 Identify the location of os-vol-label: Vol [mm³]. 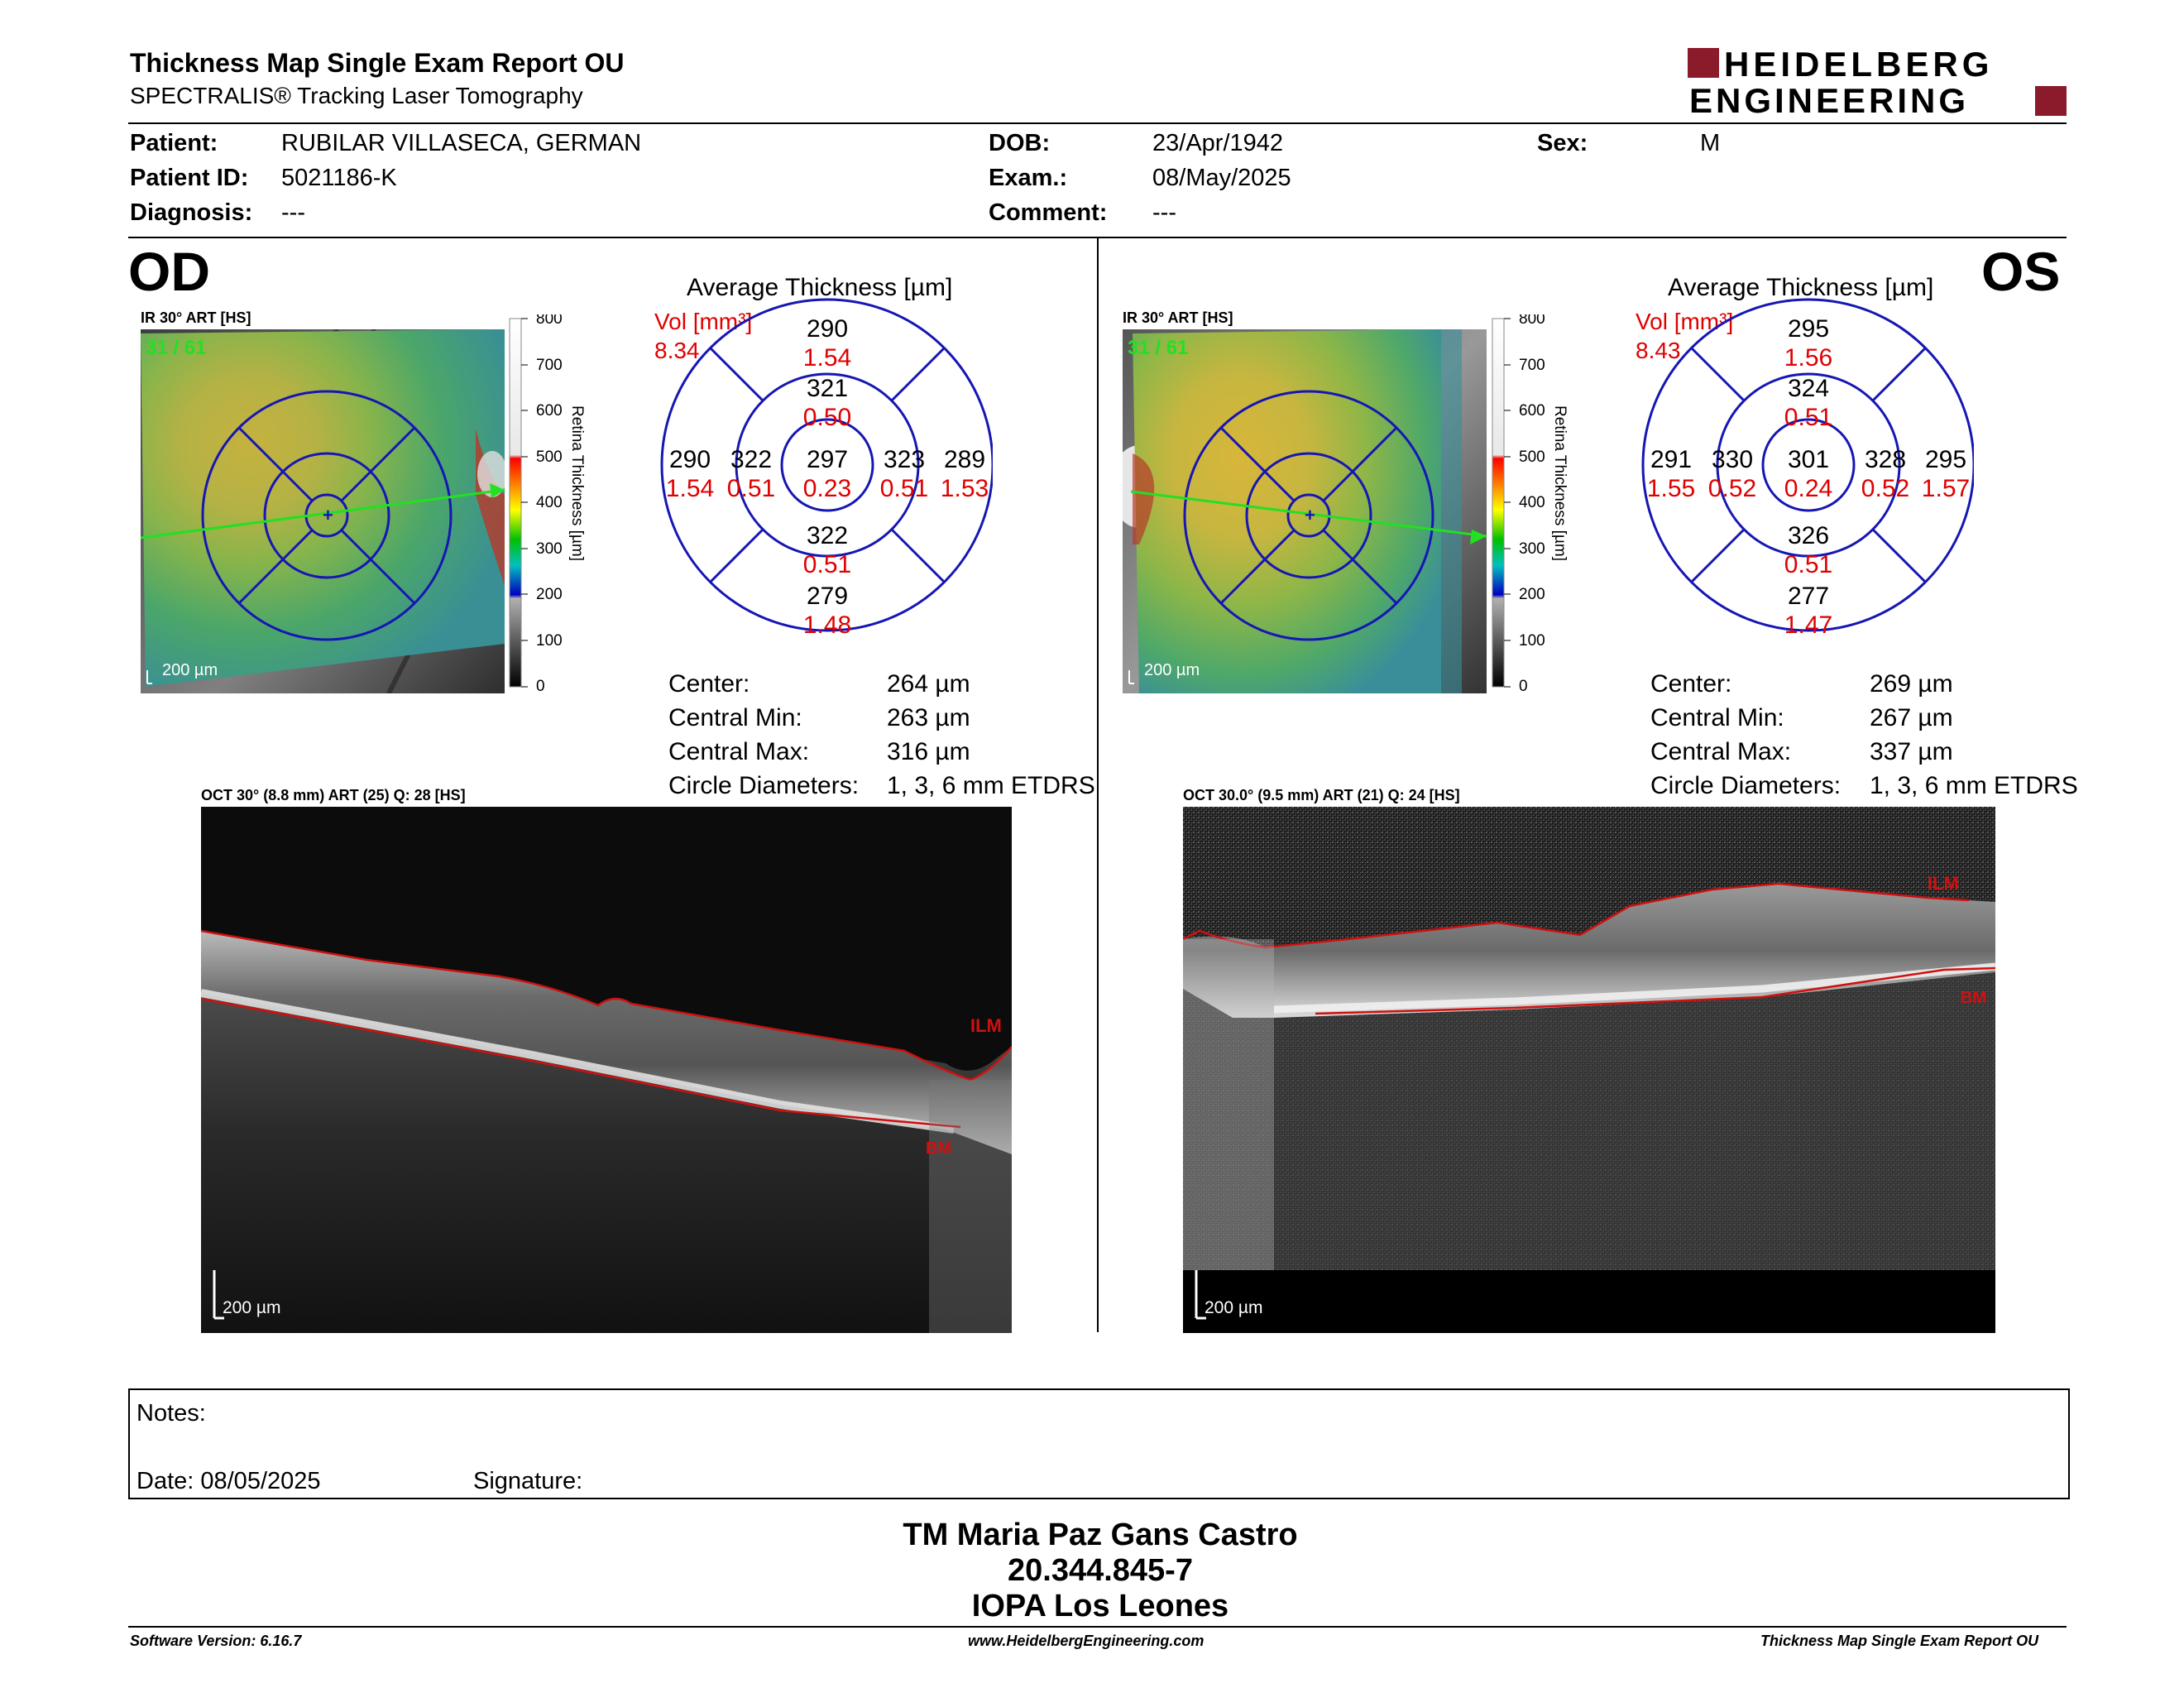
(1684, 321).